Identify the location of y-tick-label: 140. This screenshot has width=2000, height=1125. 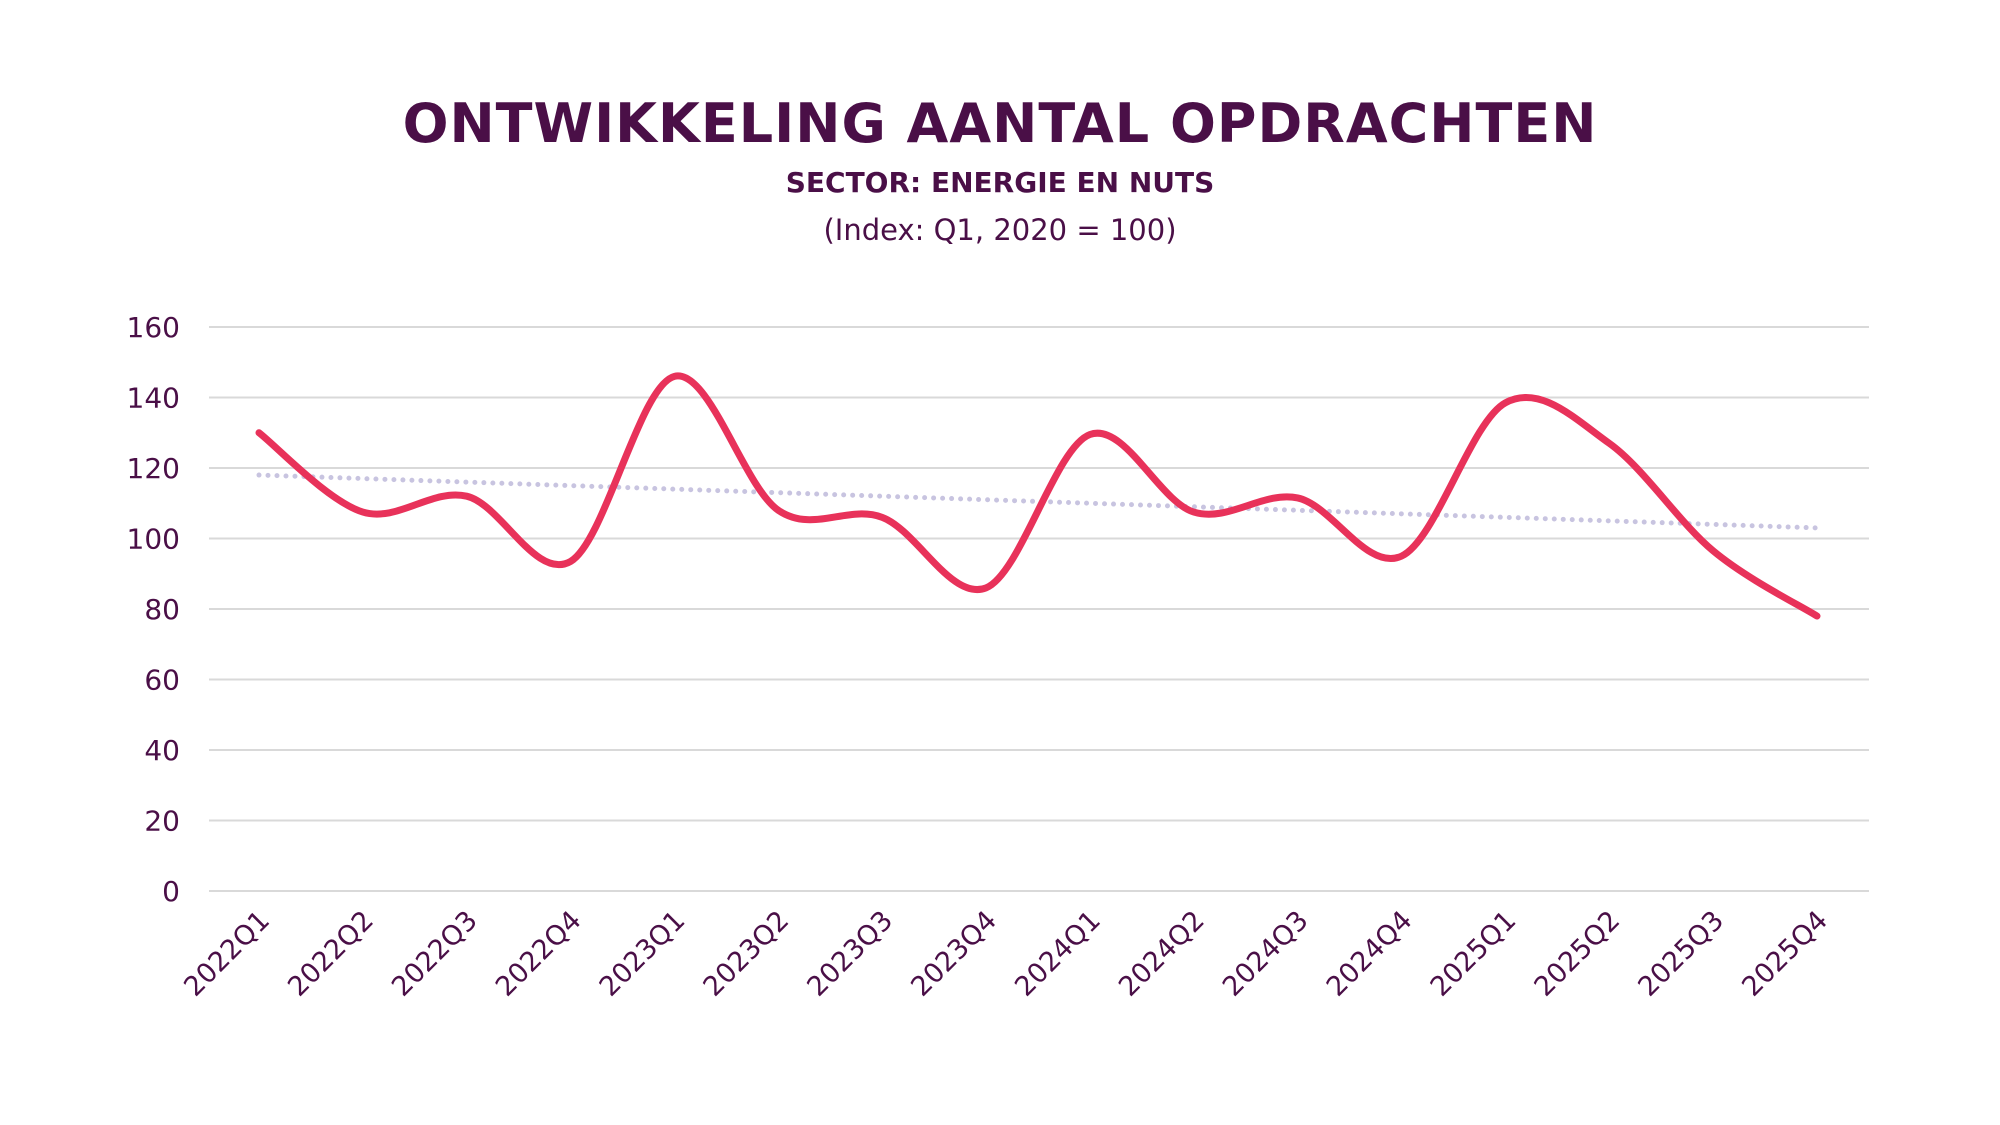
(153, 398).